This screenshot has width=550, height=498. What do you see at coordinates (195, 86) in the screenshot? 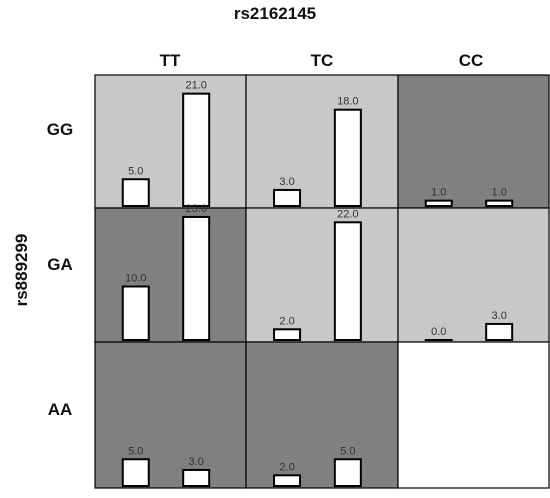
I see `data-label-gg-tt-2: 21.0` at bounding box center [195, 86].